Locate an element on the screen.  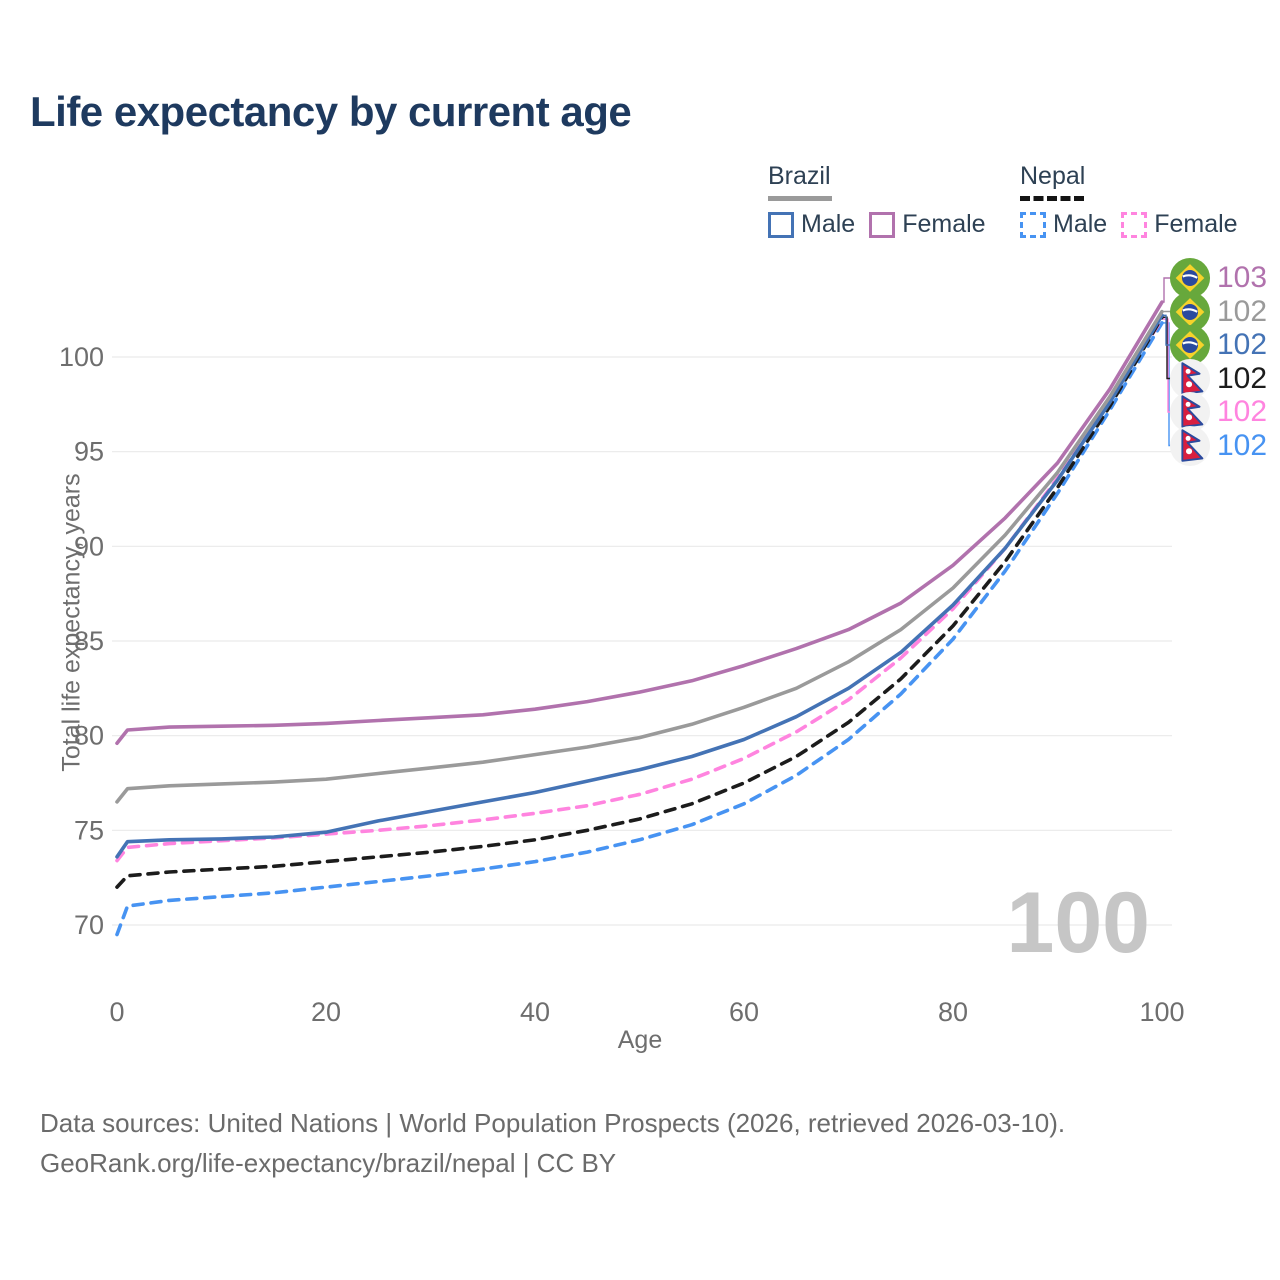
end-label-row-nepal-male: 102 is located at coordinates (1218, 446).